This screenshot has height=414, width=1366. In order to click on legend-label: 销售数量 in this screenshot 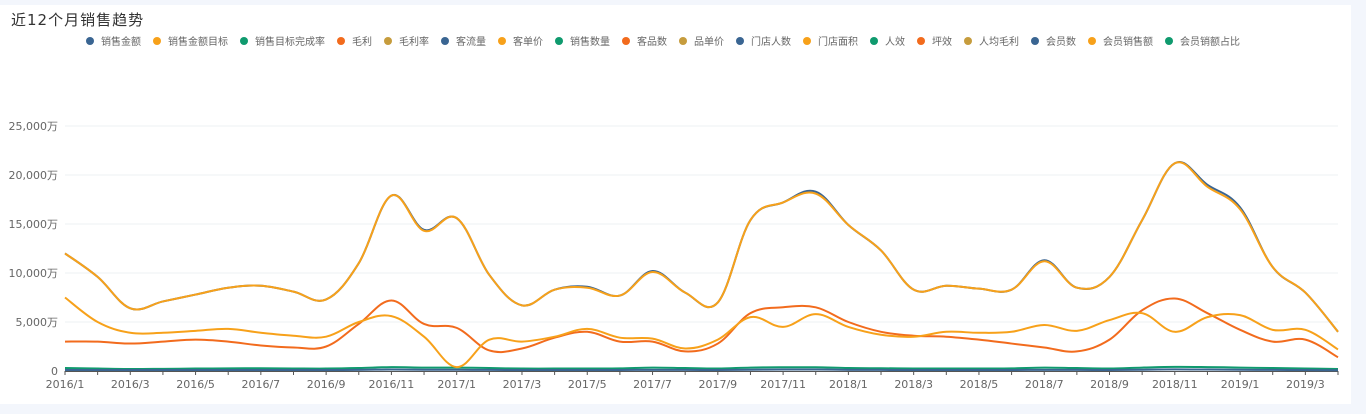, I will do `click(590, 42)`.